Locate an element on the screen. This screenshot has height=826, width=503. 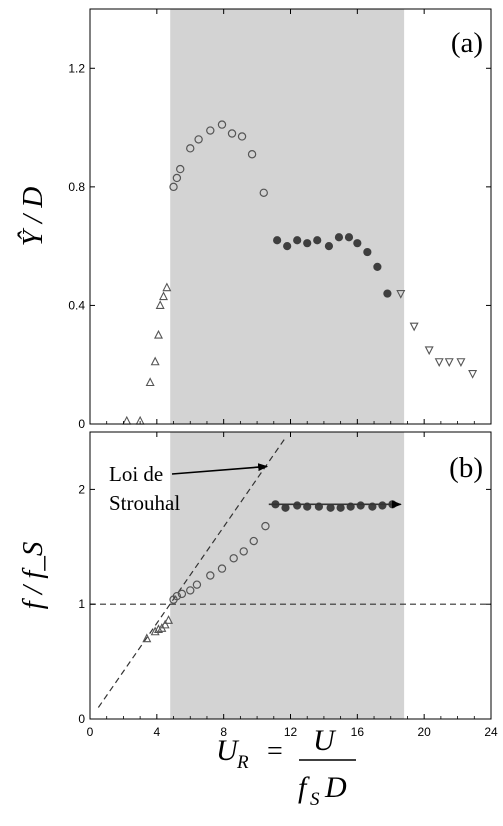
xlabel-lhs-sub: R is located at coordinates (242, 762).